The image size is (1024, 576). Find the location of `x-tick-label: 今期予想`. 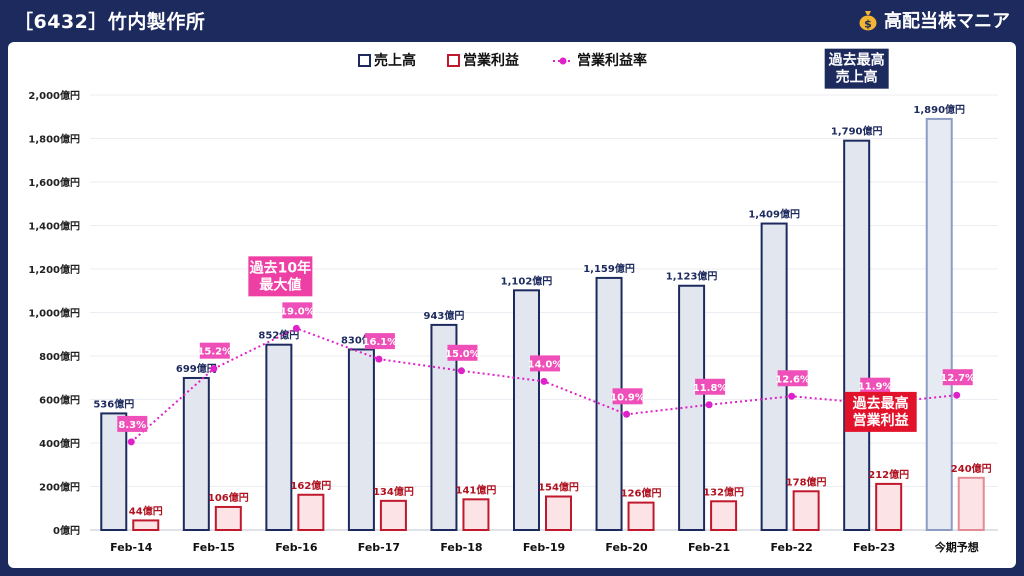

x-tick-label: 今期予想 is located at coordinates (956, 547).